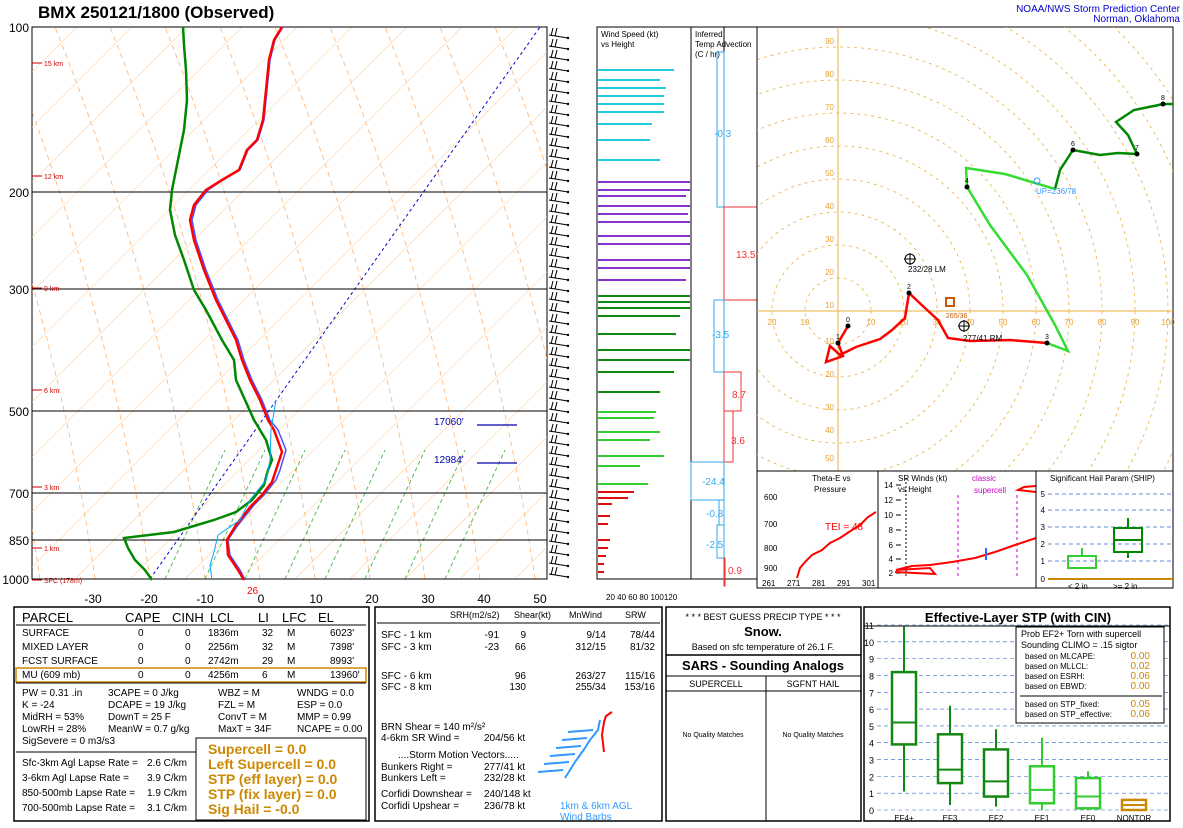  What do you see at coordinates (965, 556) in the screenshot?
I see `sr-wind-profile` at bounding box center [965, 556].